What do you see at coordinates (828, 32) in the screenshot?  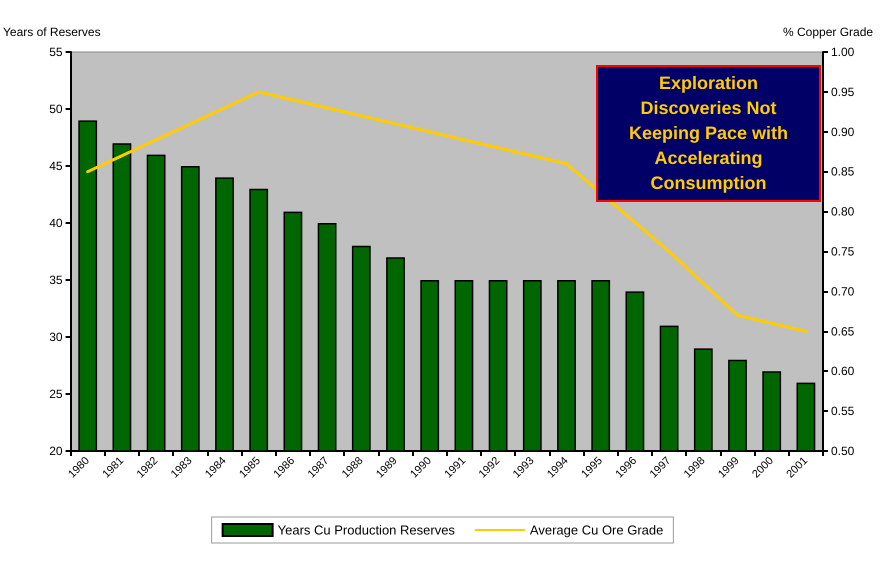 I see `y2-axis-title: % Copper Grade` at bounding box center [828, 32].